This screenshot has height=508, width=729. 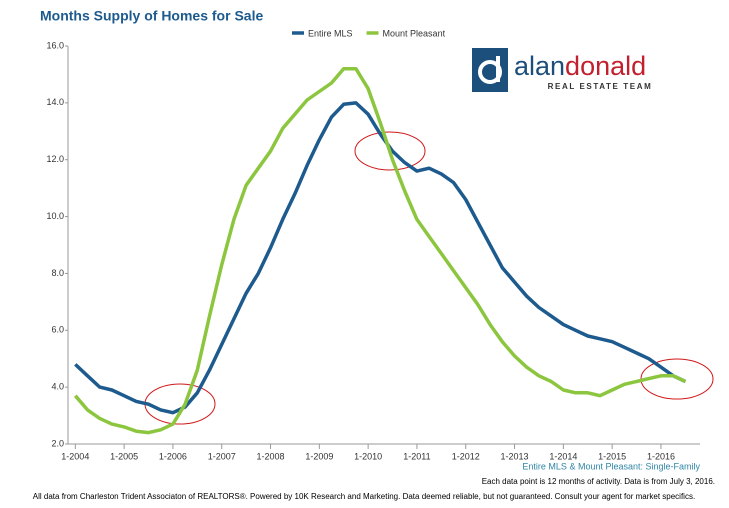 I want to click on x-tick-label: 1-2007, so click(x=222, y=456).